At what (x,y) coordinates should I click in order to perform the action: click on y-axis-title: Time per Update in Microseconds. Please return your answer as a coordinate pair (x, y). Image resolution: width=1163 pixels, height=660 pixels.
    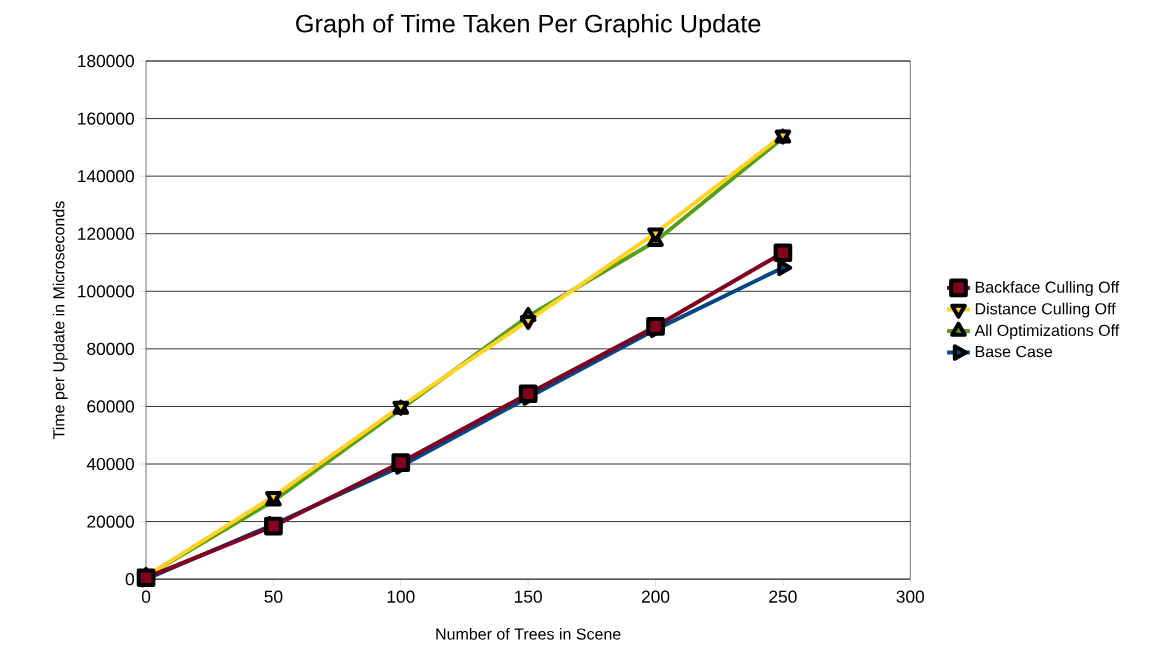
    Looking at the image, I should click on (60, 320).